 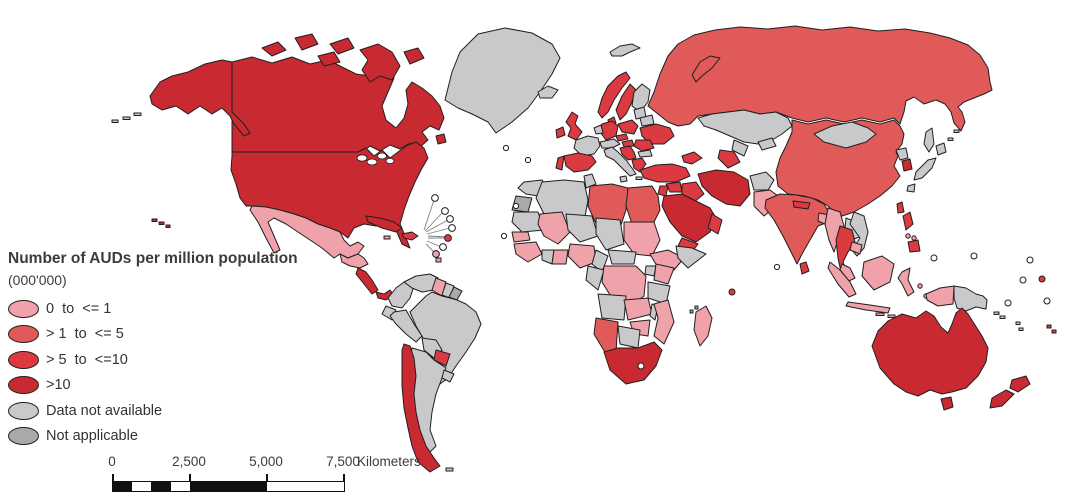 I want to click on scale-label-5000: 5,000, so click(x=266, y=461).